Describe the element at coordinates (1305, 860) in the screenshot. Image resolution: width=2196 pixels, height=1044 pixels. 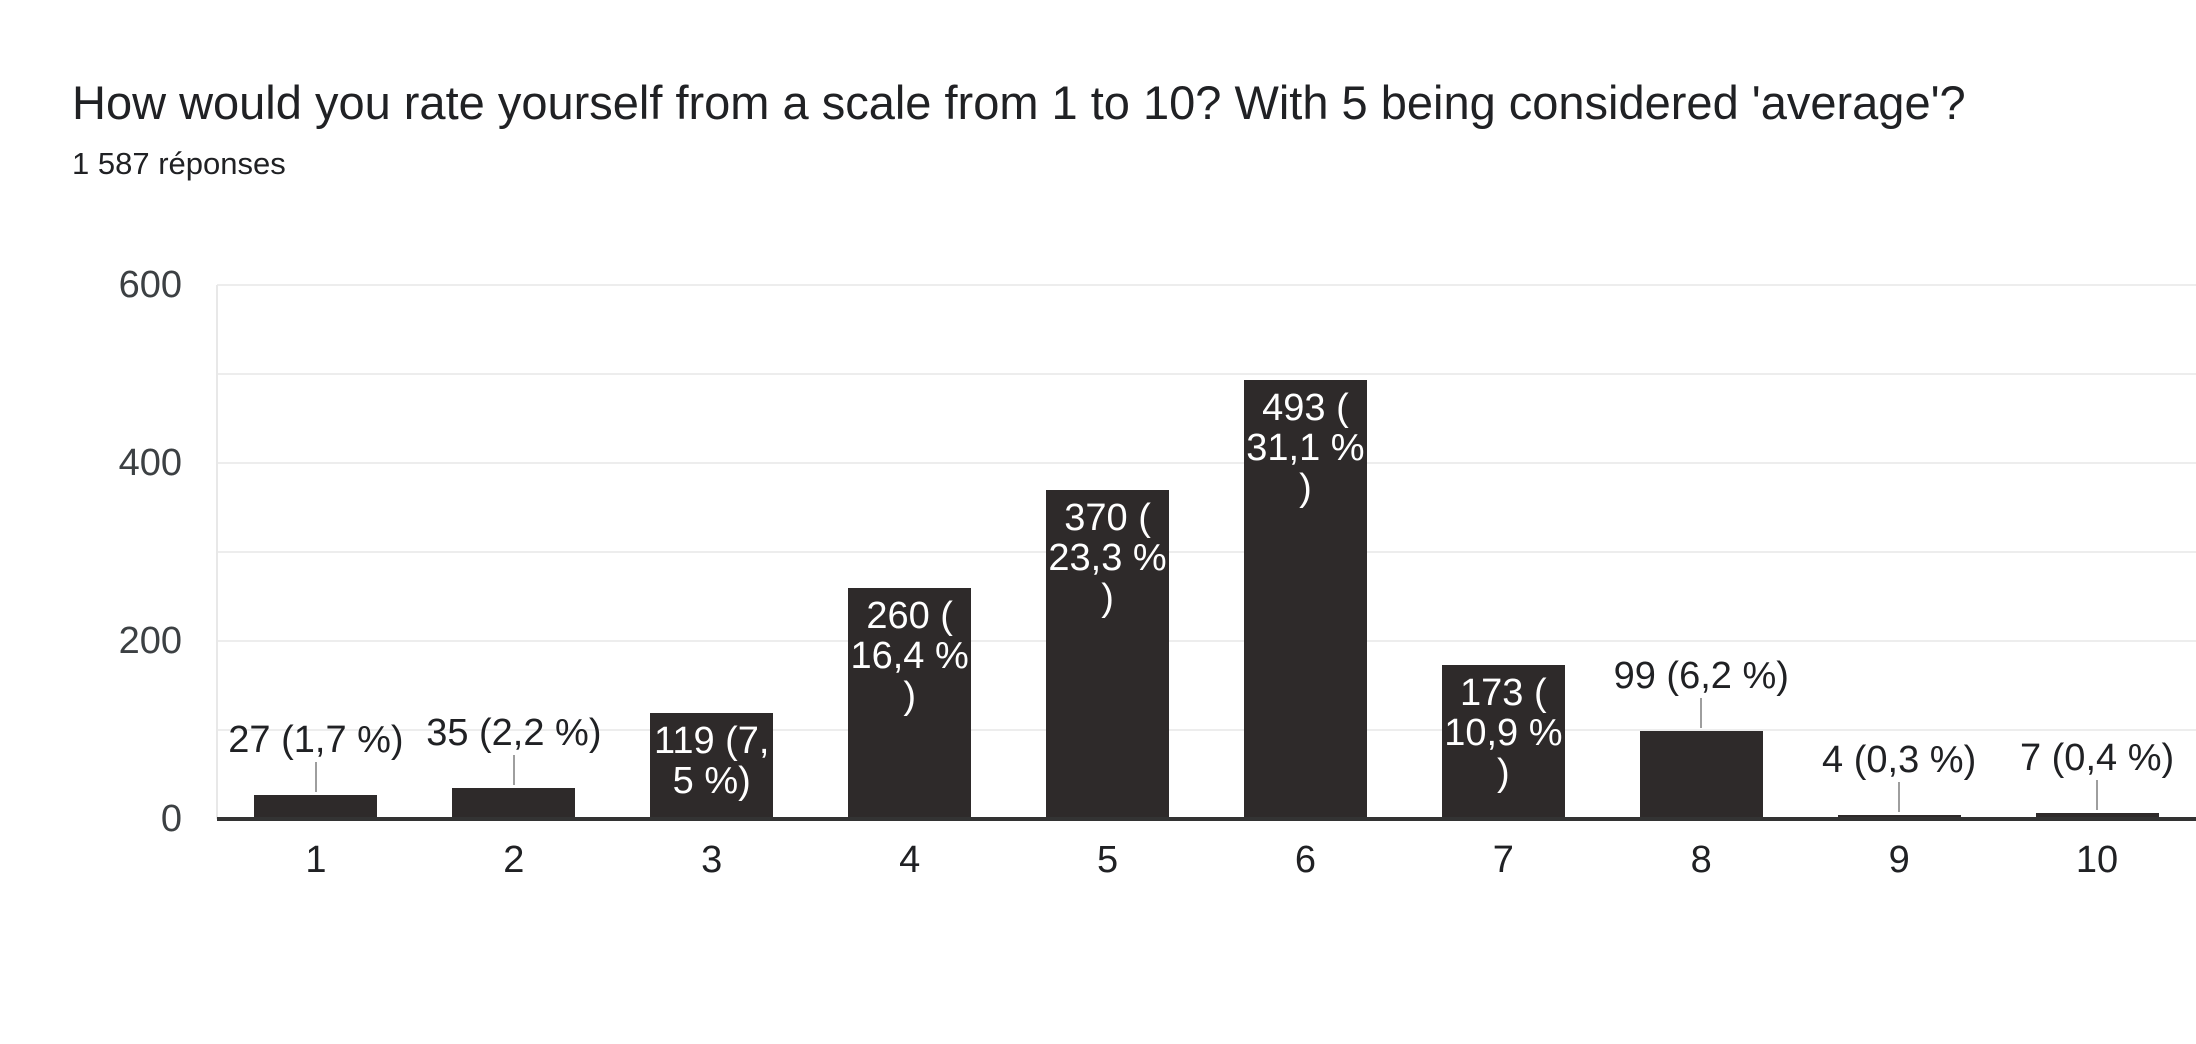
I see `x-axis-tick-label-6: 6` at that location.